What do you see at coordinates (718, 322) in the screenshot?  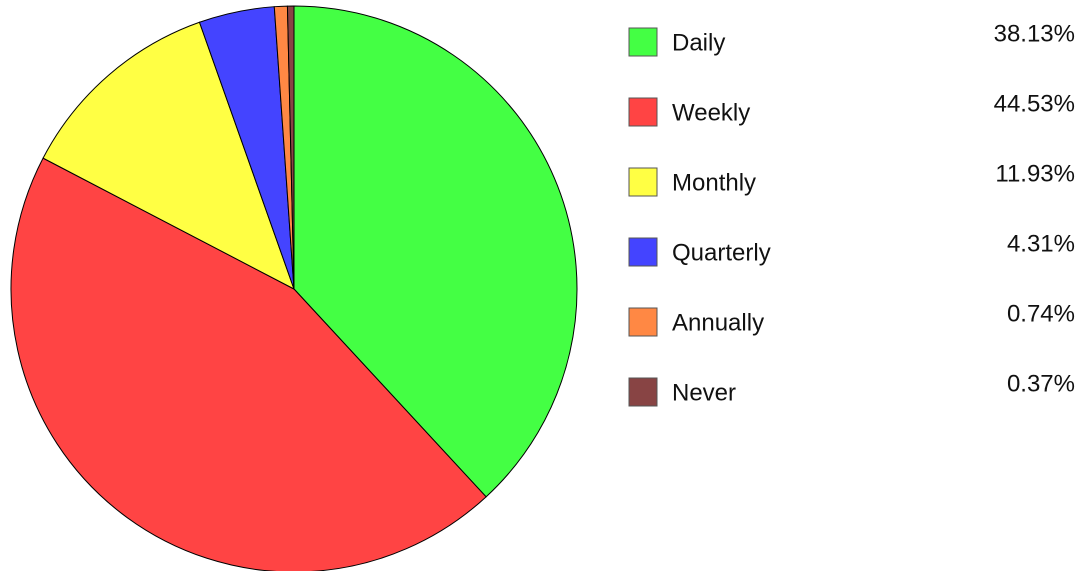 I see `legend-label: Annually` at bounding box center [718, 322].